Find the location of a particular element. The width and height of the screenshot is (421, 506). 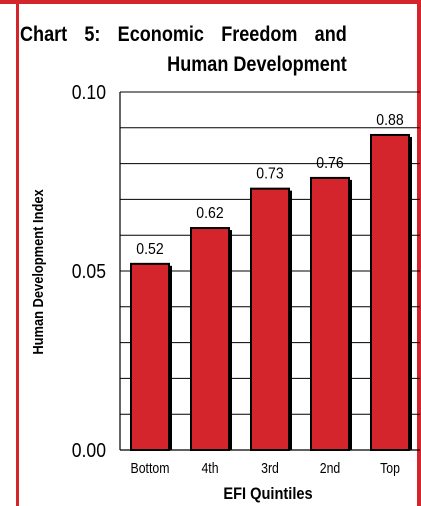

y-tick-label: 0.10 is located at coordinates (89, 92).